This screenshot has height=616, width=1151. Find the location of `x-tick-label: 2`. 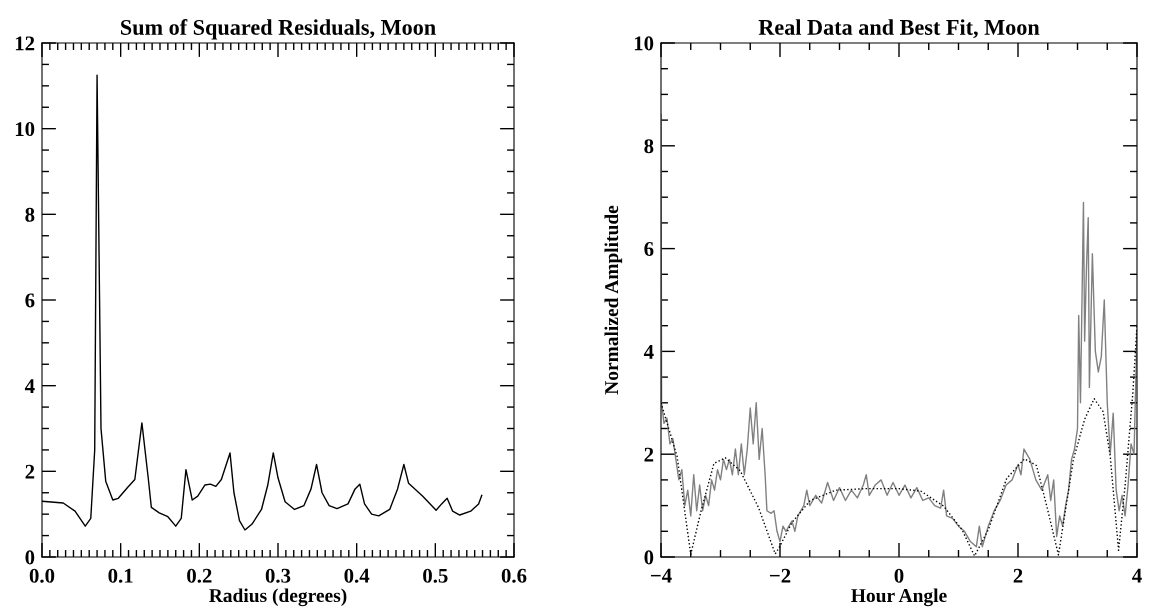

x-tick-label: 2 is located at coordinates (1018, 575).